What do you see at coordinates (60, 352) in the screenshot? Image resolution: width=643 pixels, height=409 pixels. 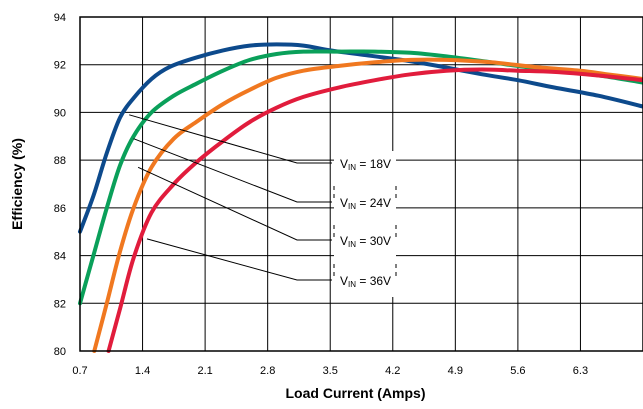 I see `y-tick-label: 80` at bounding box center [60, 352].